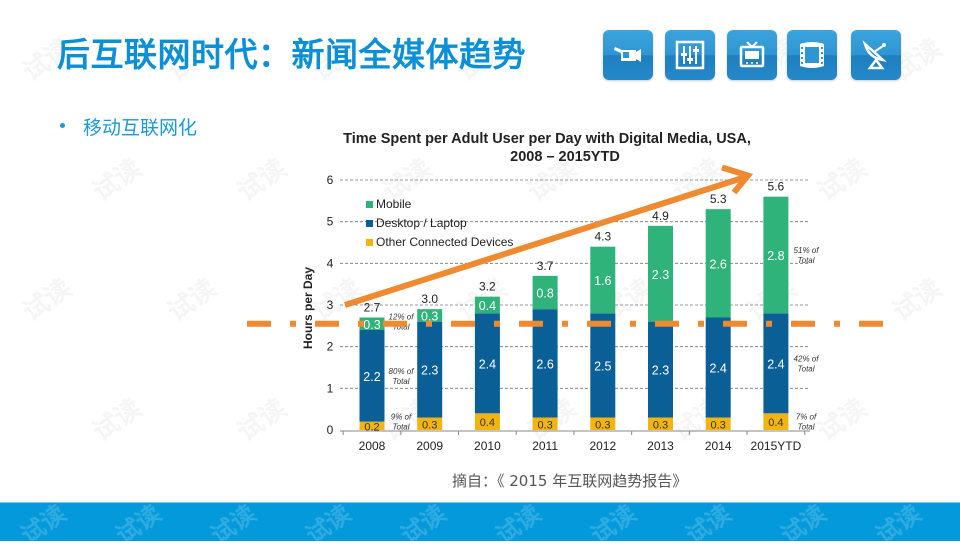  Describe the element at coordinates (429, 446) in the screenshot. I see `x-tick-label: 2009` at that location.